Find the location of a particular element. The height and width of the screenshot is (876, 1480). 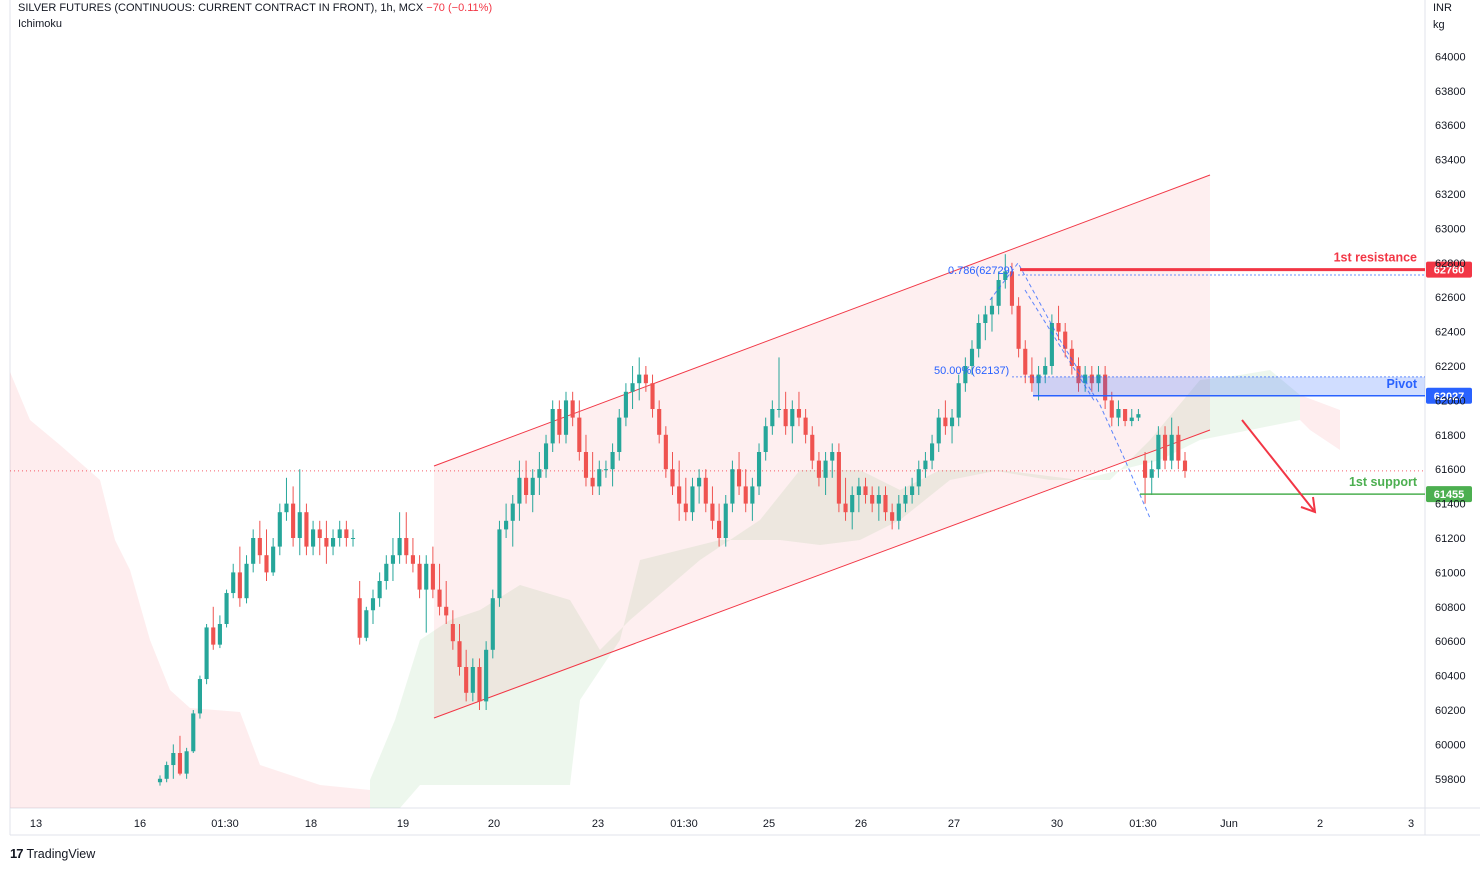

time-tick-label: 25 is located at coordinates (769, 824).